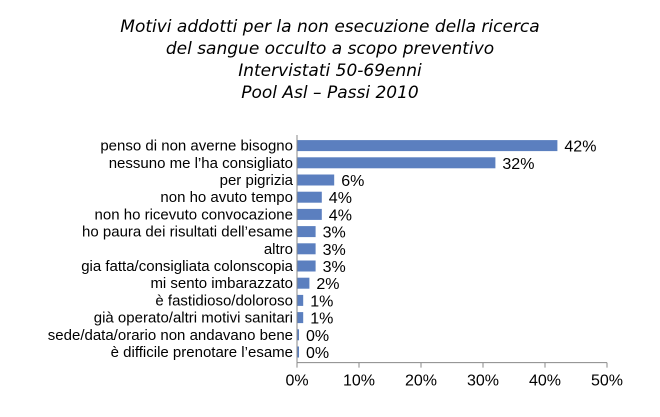 Image resolution: width=660 pixels, height=417 pixels. What do you see at coordinates (221, 283) in the screenshot?
I see `category-label-8: mi sento imbarazzato` at bounding box center [221, 283].